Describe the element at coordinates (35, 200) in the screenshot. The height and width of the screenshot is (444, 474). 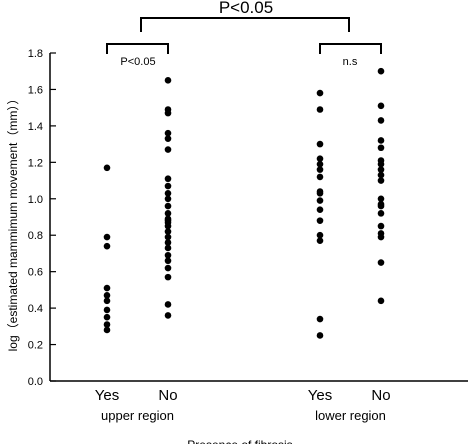
I see `y-tick-label: 1.0` at that location.